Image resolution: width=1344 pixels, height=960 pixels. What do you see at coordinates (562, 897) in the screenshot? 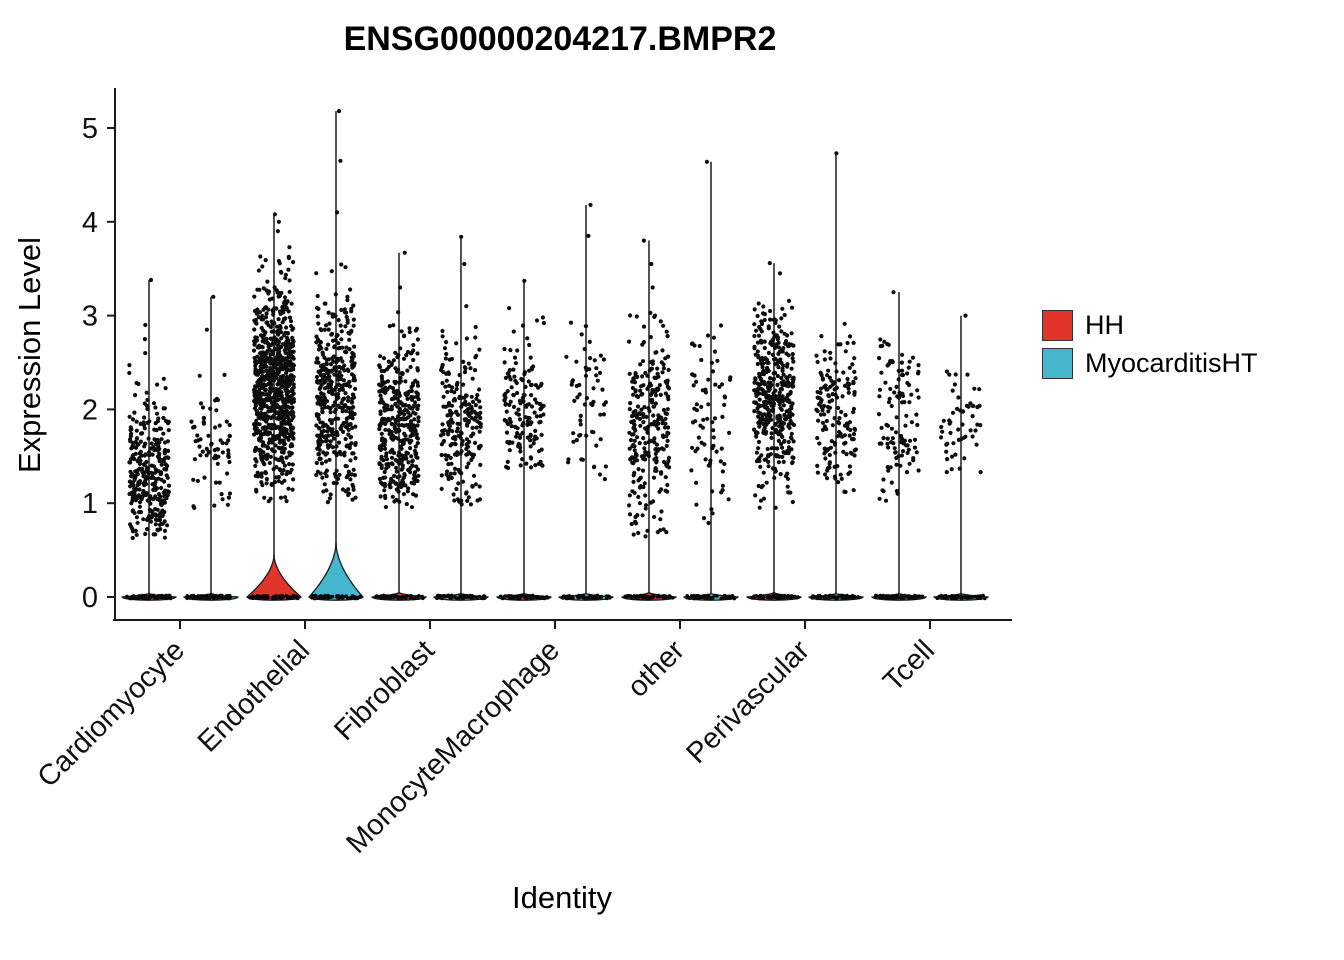
I see `x-axis-title: Identity` at bounding box center [562, 897].